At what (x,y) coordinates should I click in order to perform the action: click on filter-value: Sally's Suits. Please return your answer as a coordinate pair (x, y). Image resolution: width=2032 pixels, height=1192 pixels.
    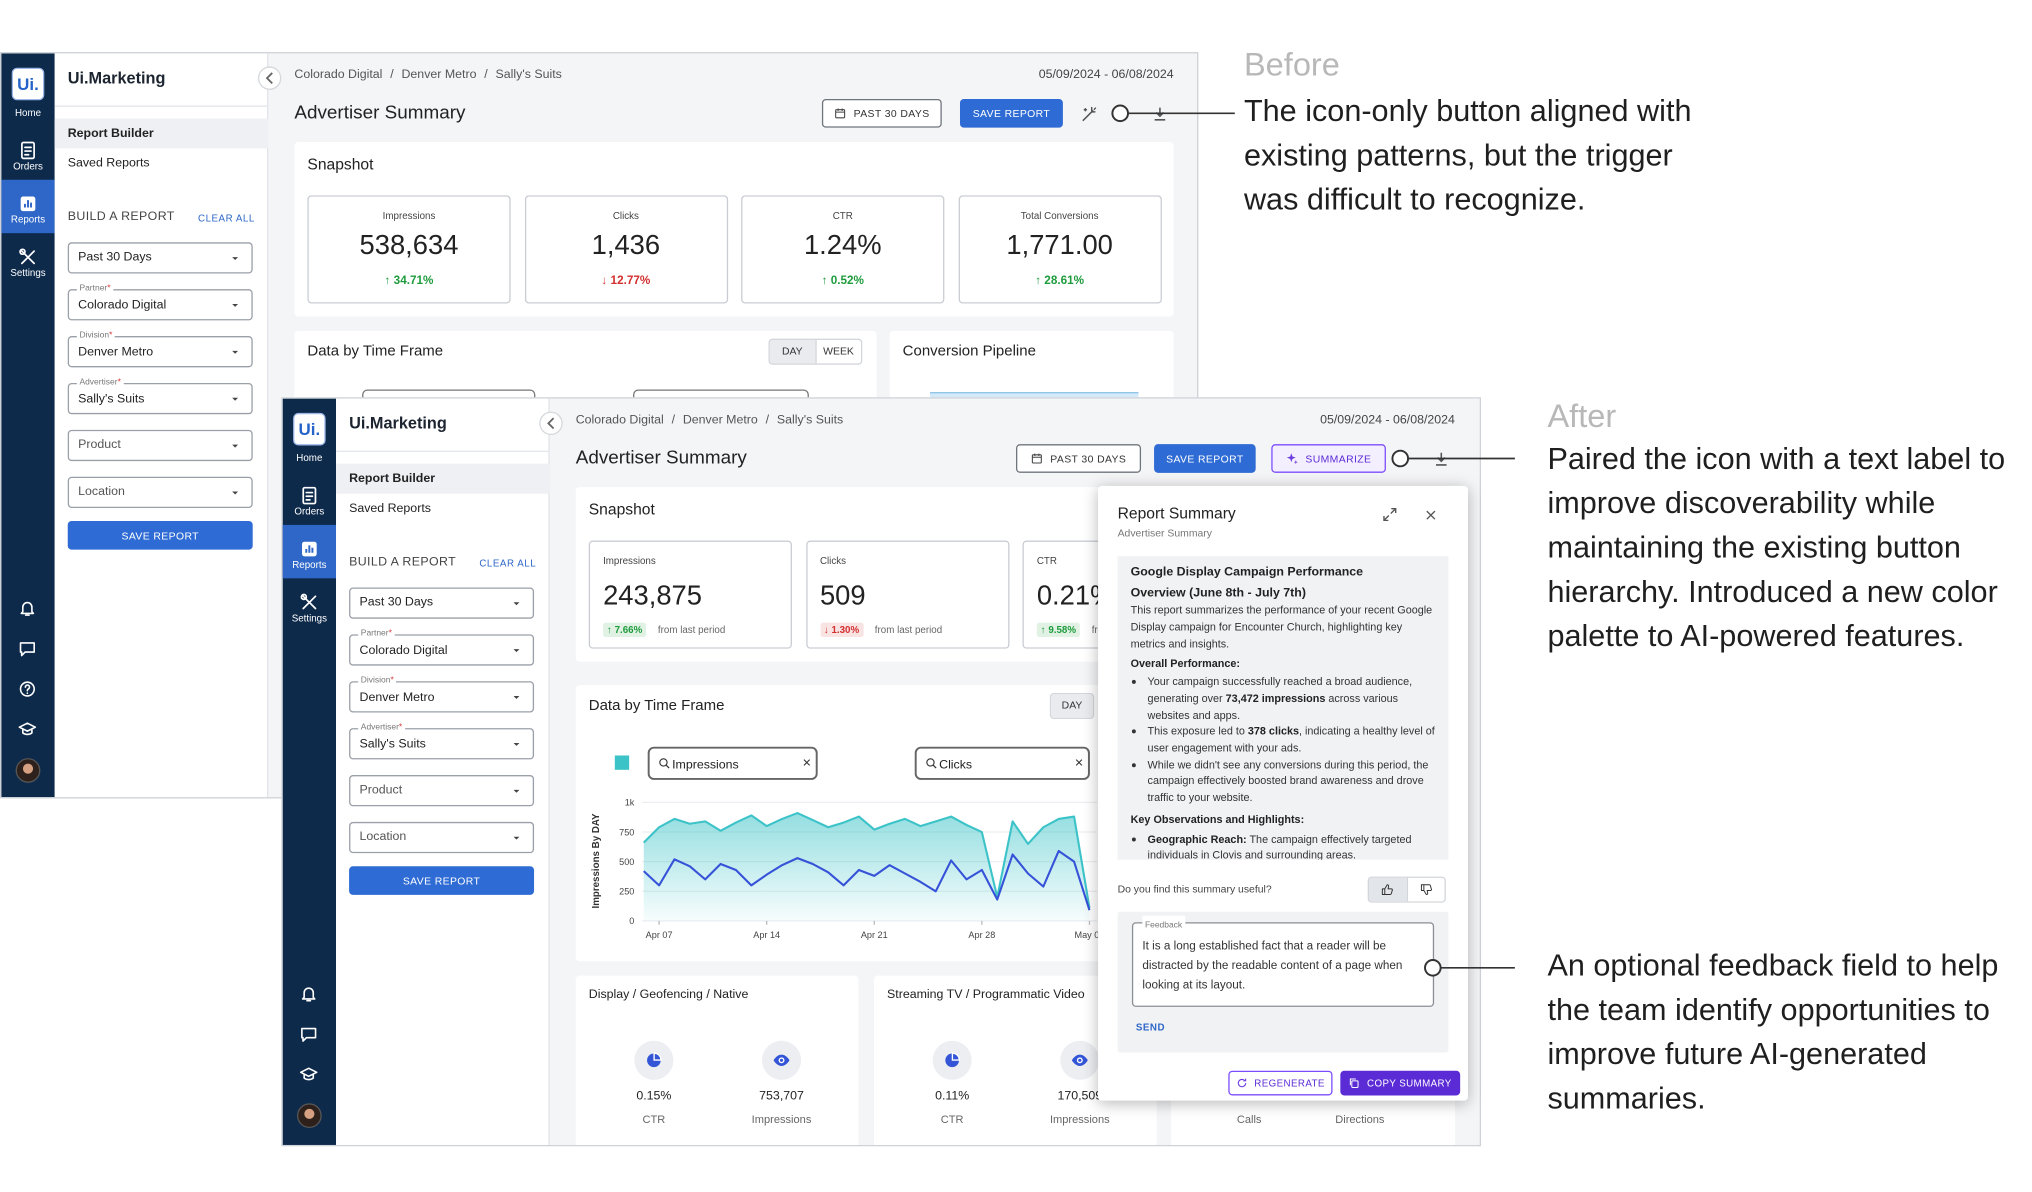
    Looking at the image, I should click on (392, 744).